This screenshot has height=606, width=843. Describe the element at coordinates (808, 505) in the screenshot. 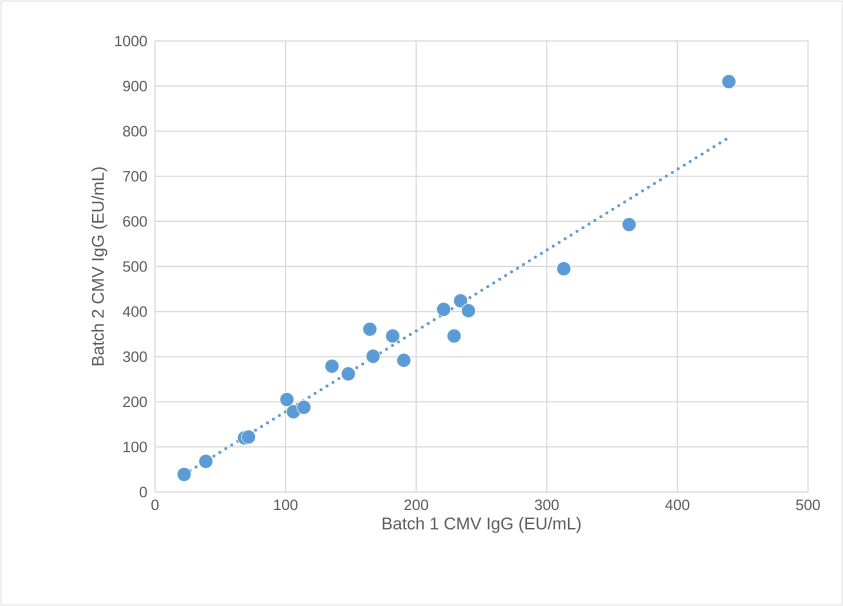

I see `x-tick-label: 500` at that location.